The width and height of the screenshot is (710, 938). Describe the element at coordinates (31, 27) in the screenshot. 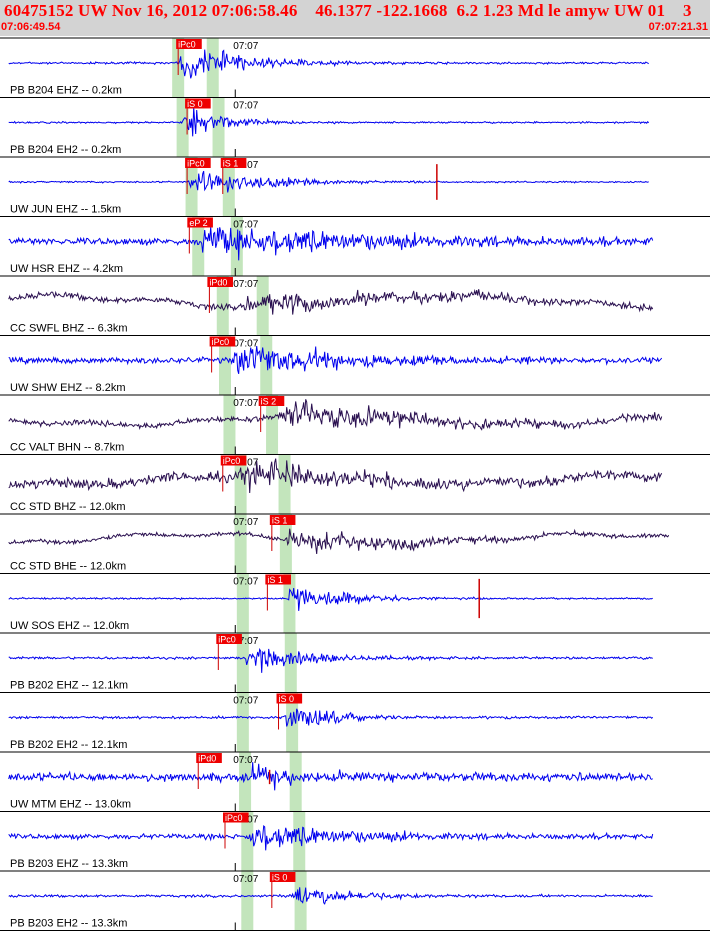

I see `start-time-label: 07:06:49.54` at that location.